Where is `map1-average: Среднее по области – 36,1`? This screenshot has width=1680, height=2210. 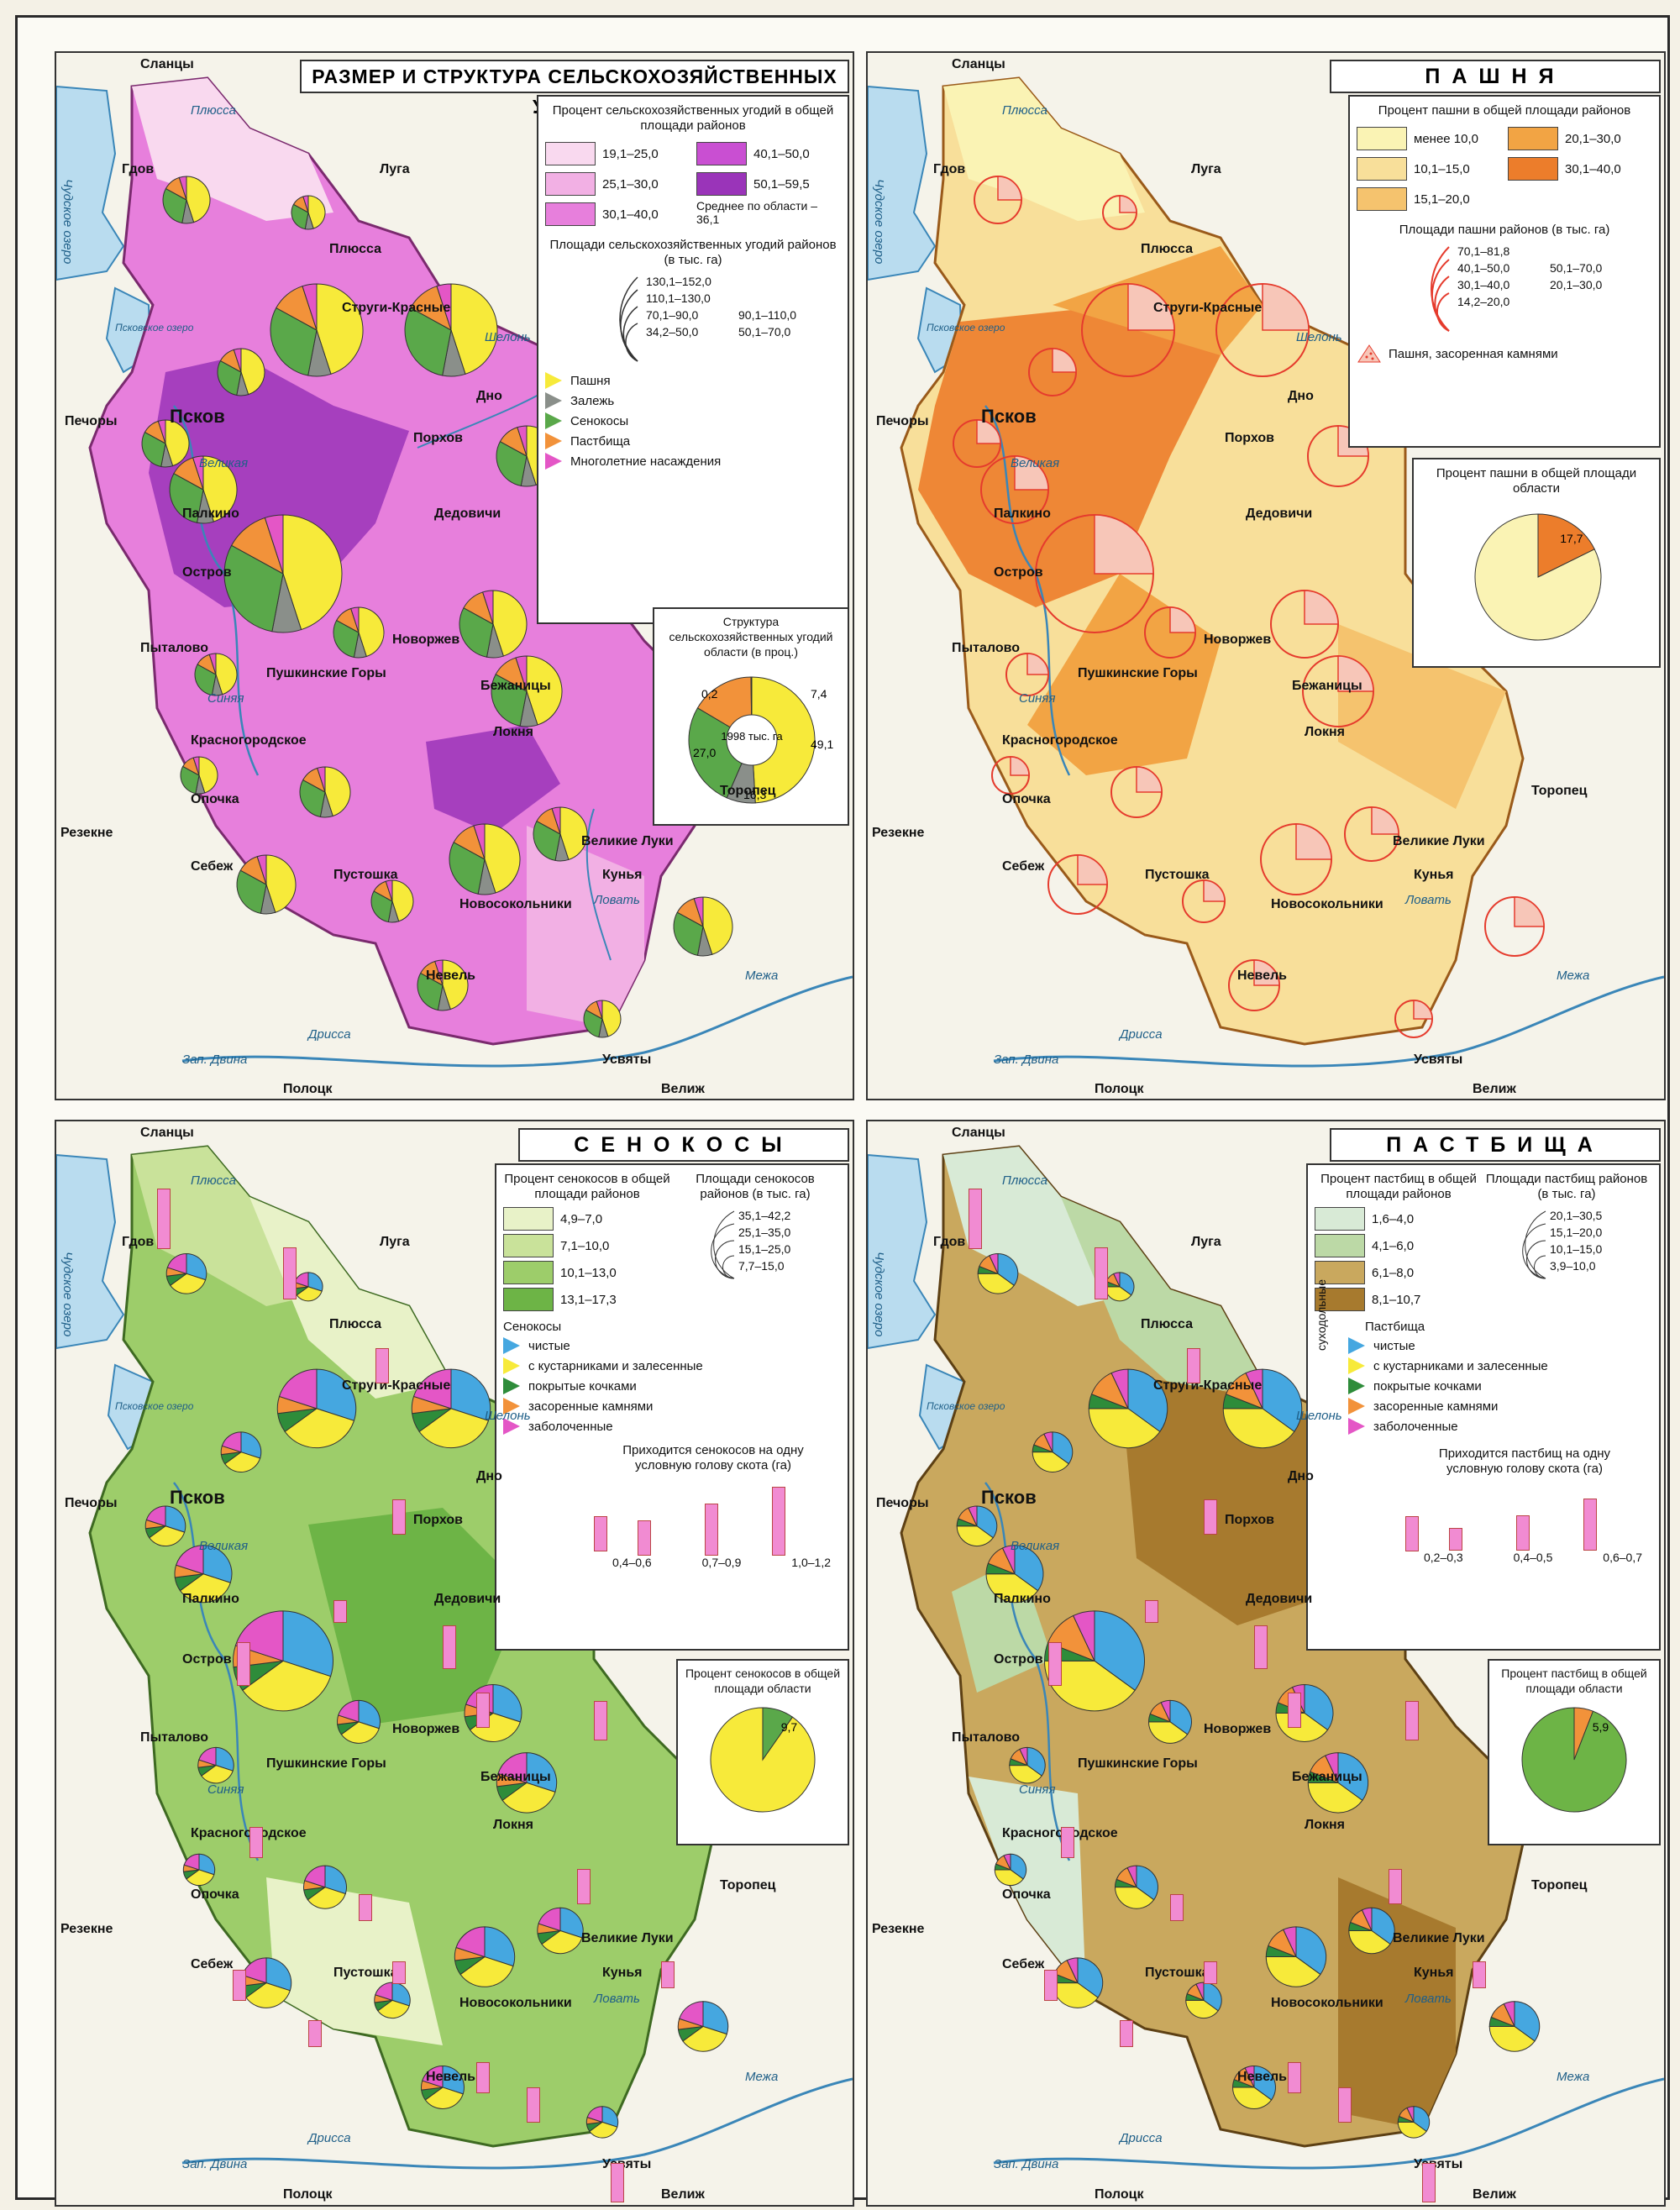
map1-average: Среднее по области – 36,1 is located at coordinates (757, 212).